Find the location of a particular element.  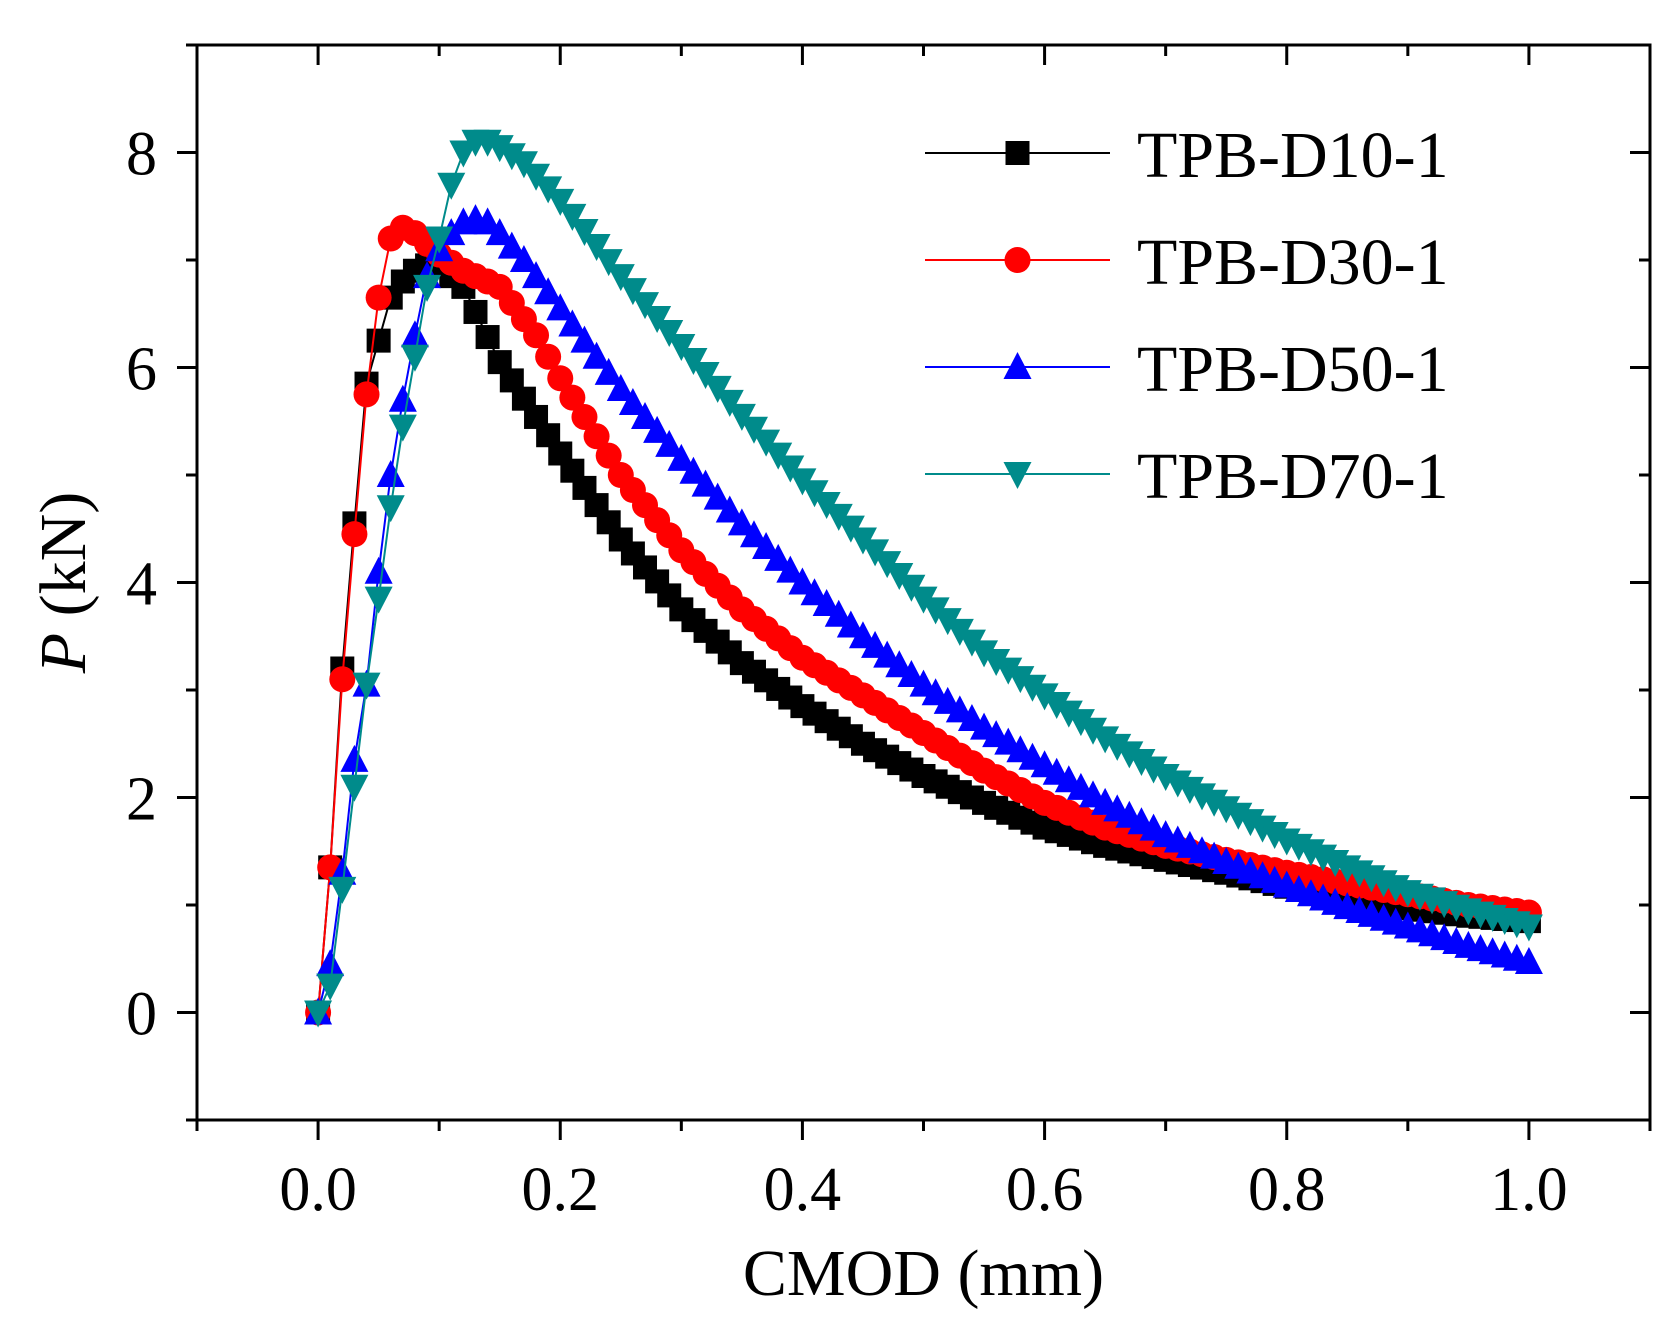

legend-item: TPB-D30-1 is located at coordinates (1187, 262).